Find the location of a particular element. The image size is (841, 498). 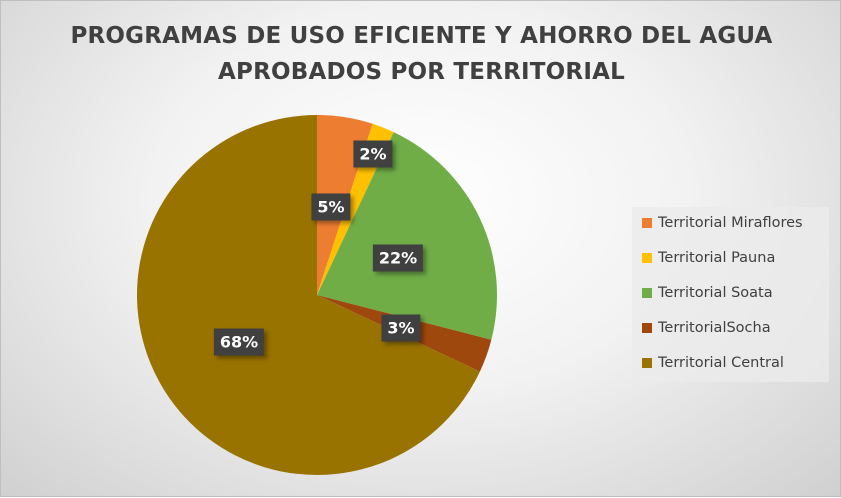

data-label-0: 5% is located at coordinates (331, 207).